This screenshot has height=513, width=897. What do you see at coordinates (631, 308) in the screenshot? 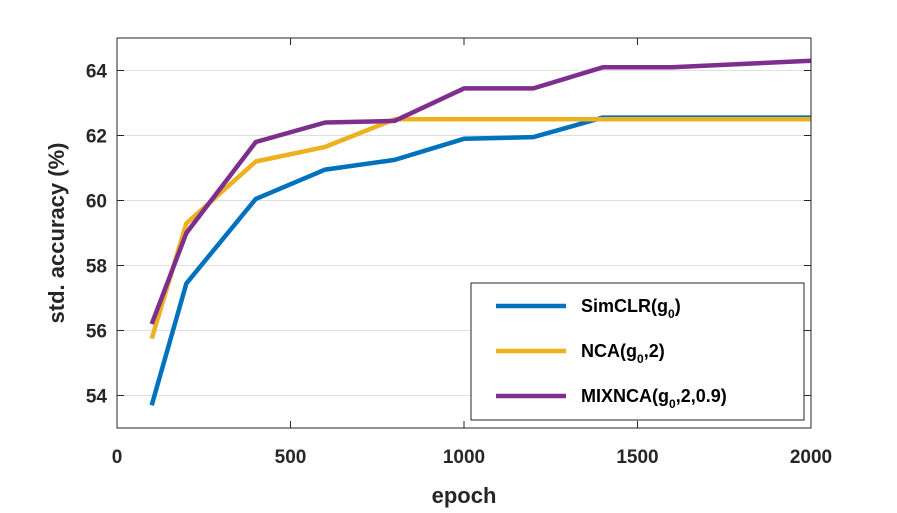
I see `legend-entry-1: SimCLR(g0)` at bounding box center [631, 308].